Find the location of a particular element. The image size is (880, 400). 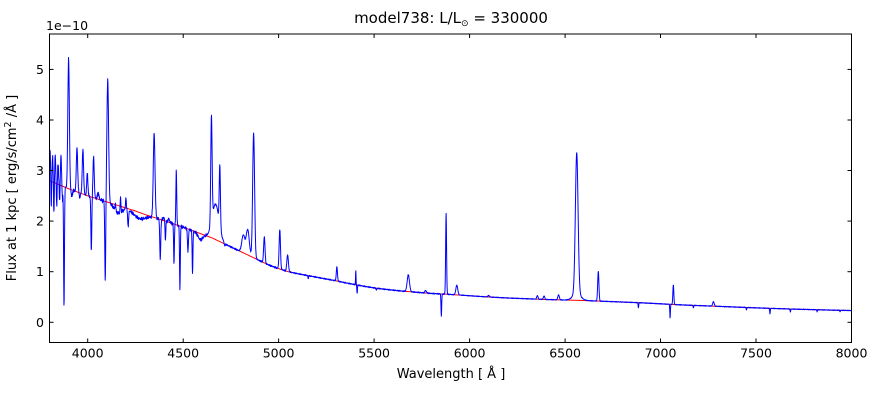

y-tick-label: 4 is located at coordinates (40, 120).